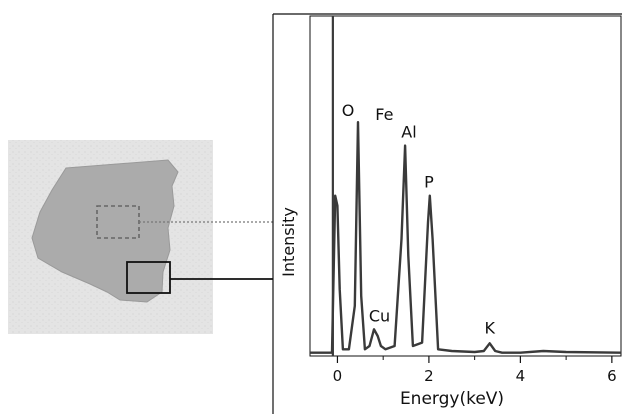  Describe the element at coordinates (429, 182) in the screenshot. I see `peak-label-p: P` at that location.